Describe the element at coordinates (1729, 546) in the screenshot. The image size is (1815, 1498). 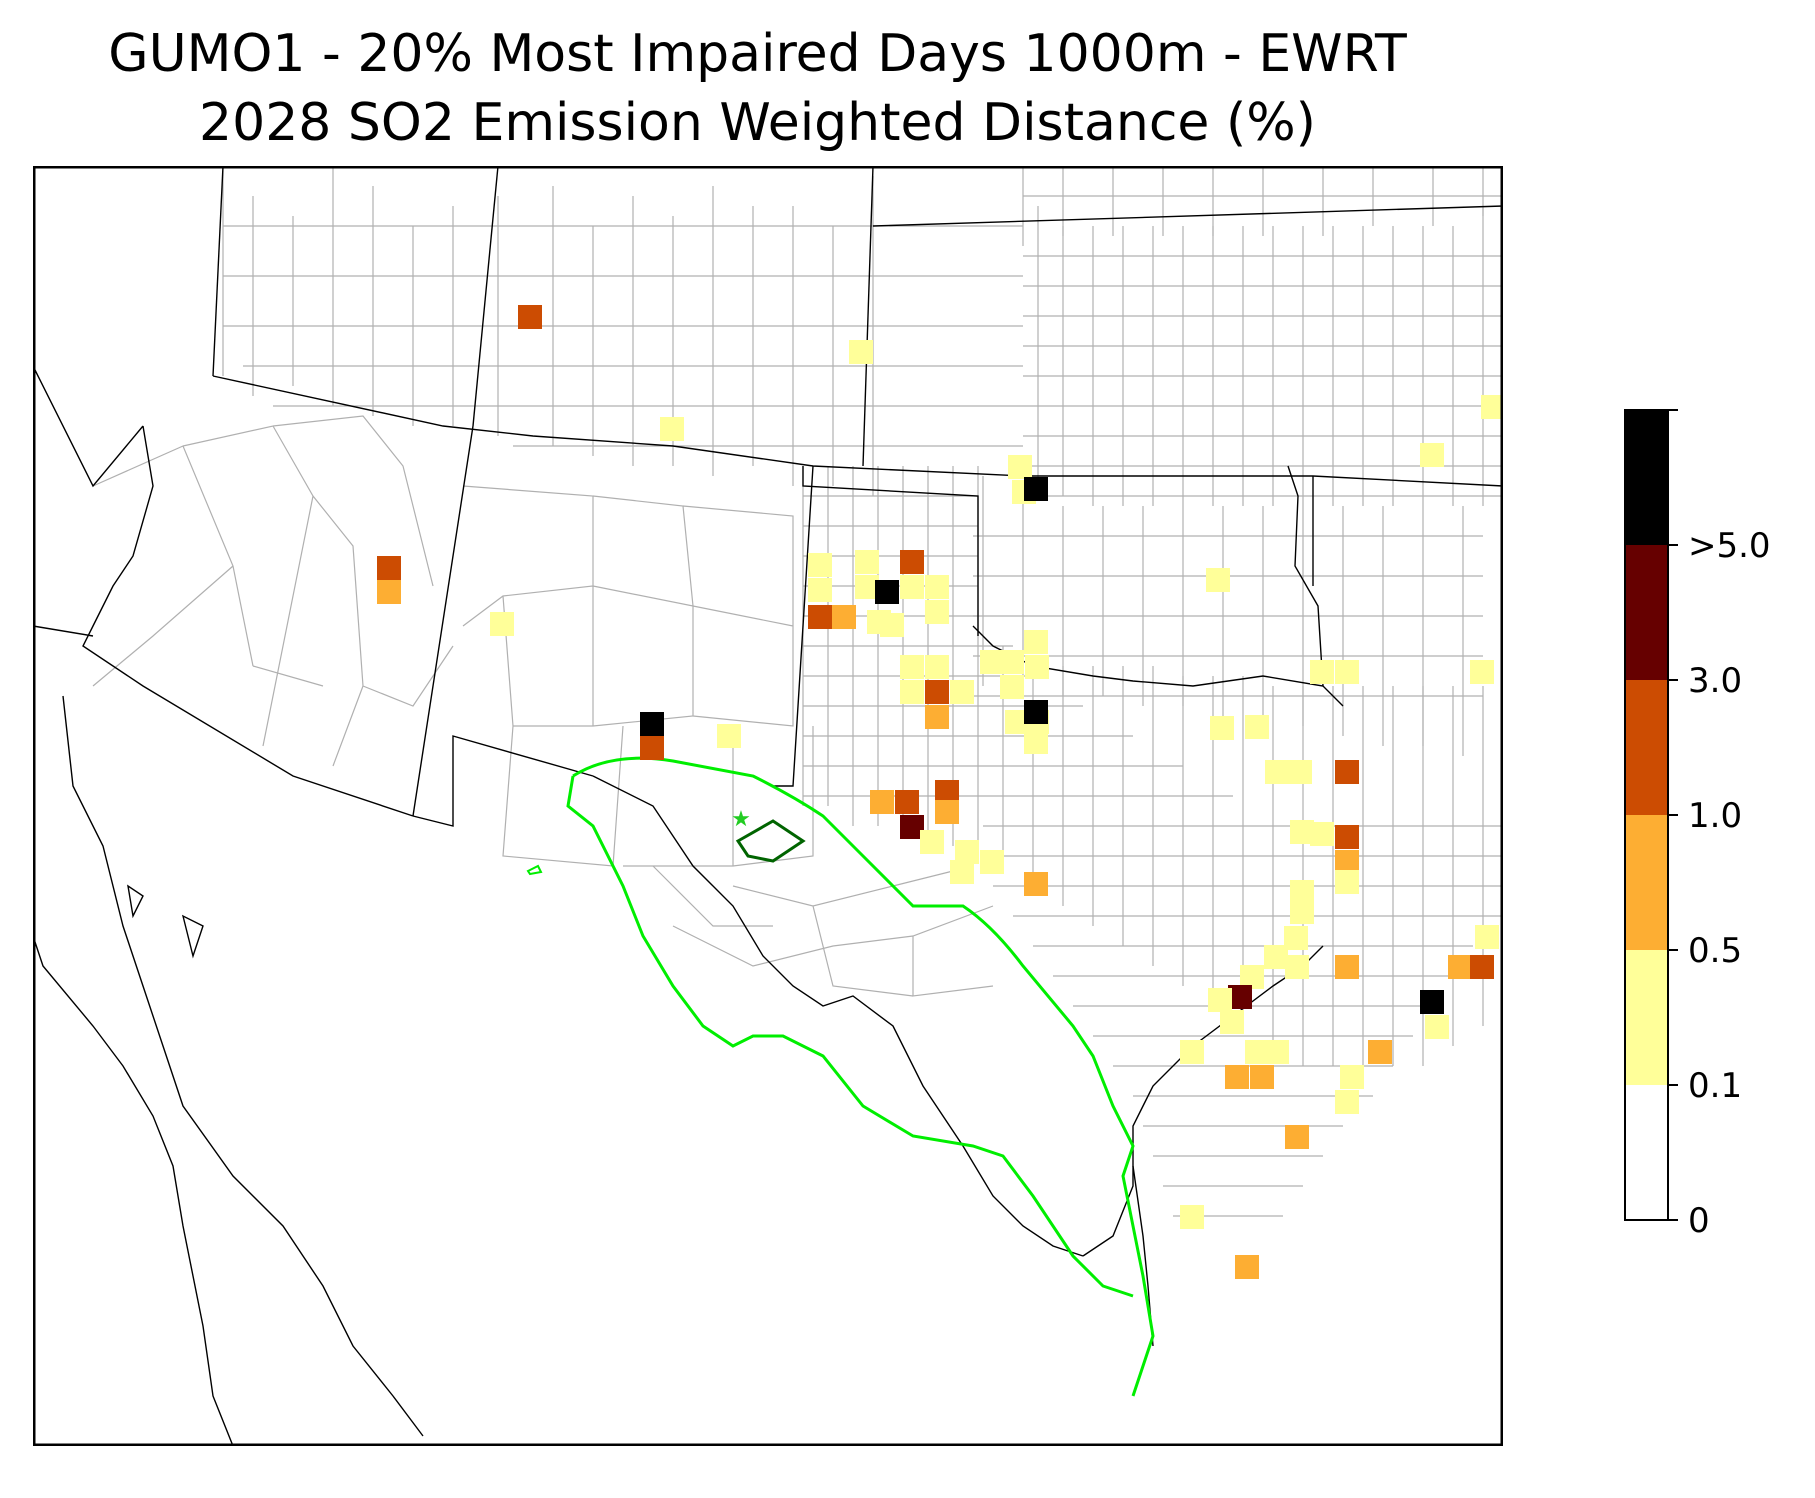
I see `colorbar-tick-label: >5.0` at that location.